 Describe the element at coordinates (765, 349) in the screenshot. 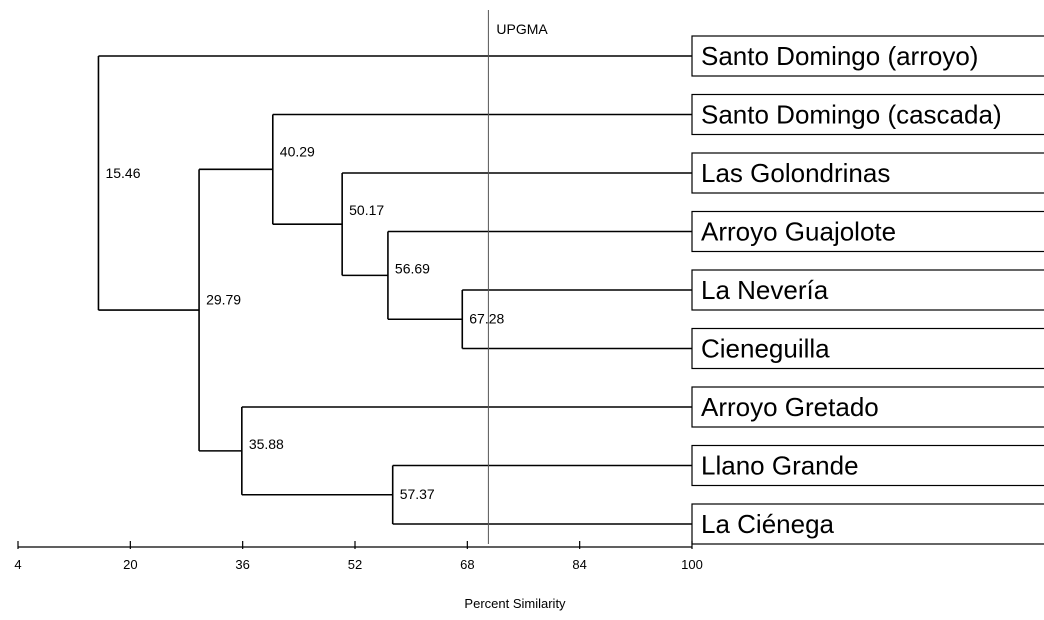

I see `leaf-label: Cieneguilla` at that location.